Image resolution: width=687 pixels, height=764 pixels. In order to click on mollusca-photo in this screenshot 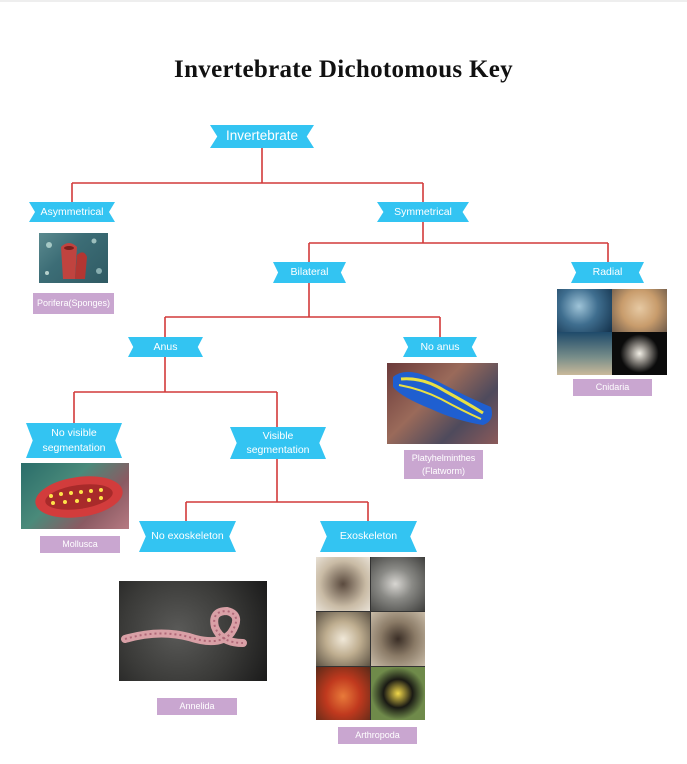, I will do `click(75, 496)`.